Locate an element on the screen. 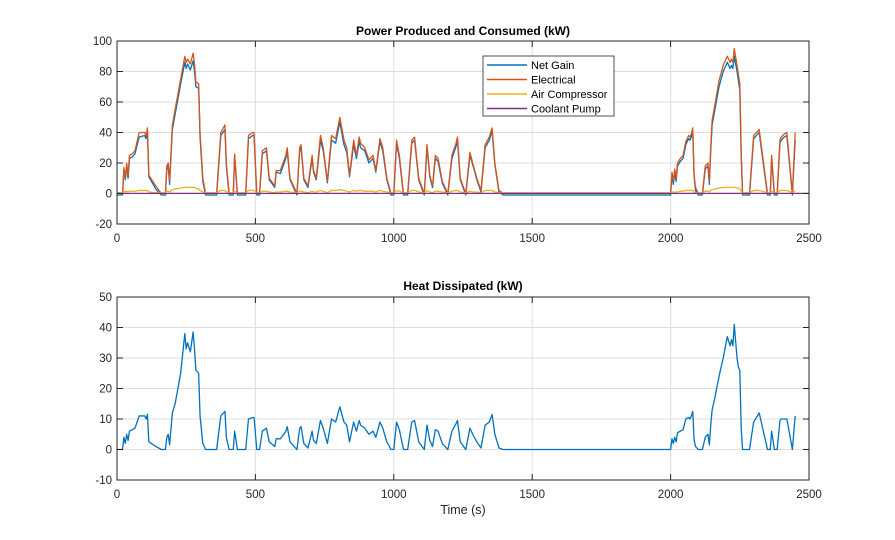 The height and width of the screenshot is (540, 895). power-x-tick-label: 500 is located at coordinates (255, 239).